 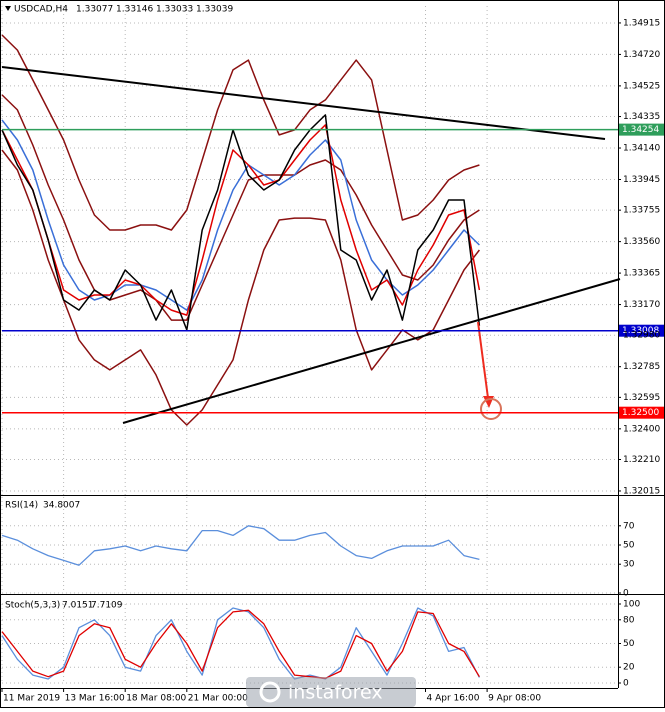 I want to click on symbol-title: USDCAD,H4, so click(x=41, y=10).